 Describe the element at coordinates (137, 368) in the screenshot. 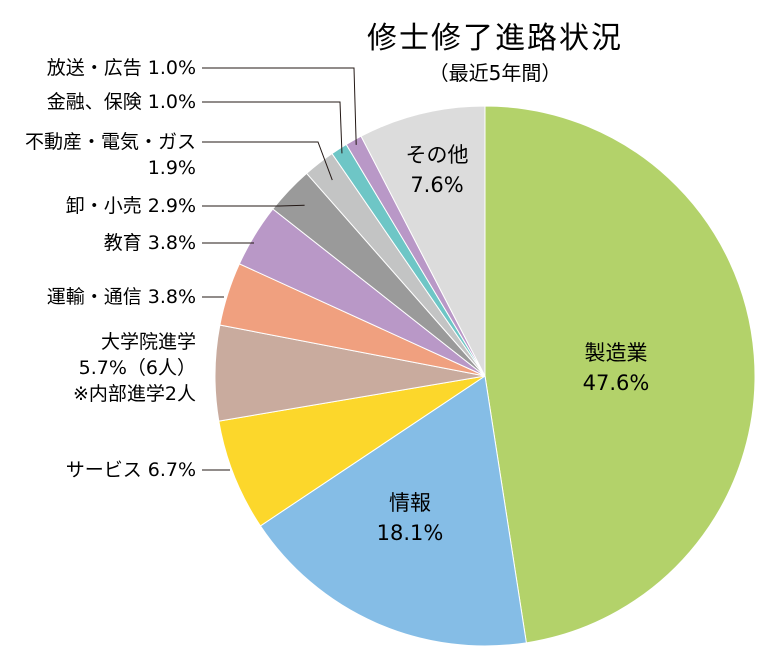

I see `slice-label: 5.7%（6人）` at that location.